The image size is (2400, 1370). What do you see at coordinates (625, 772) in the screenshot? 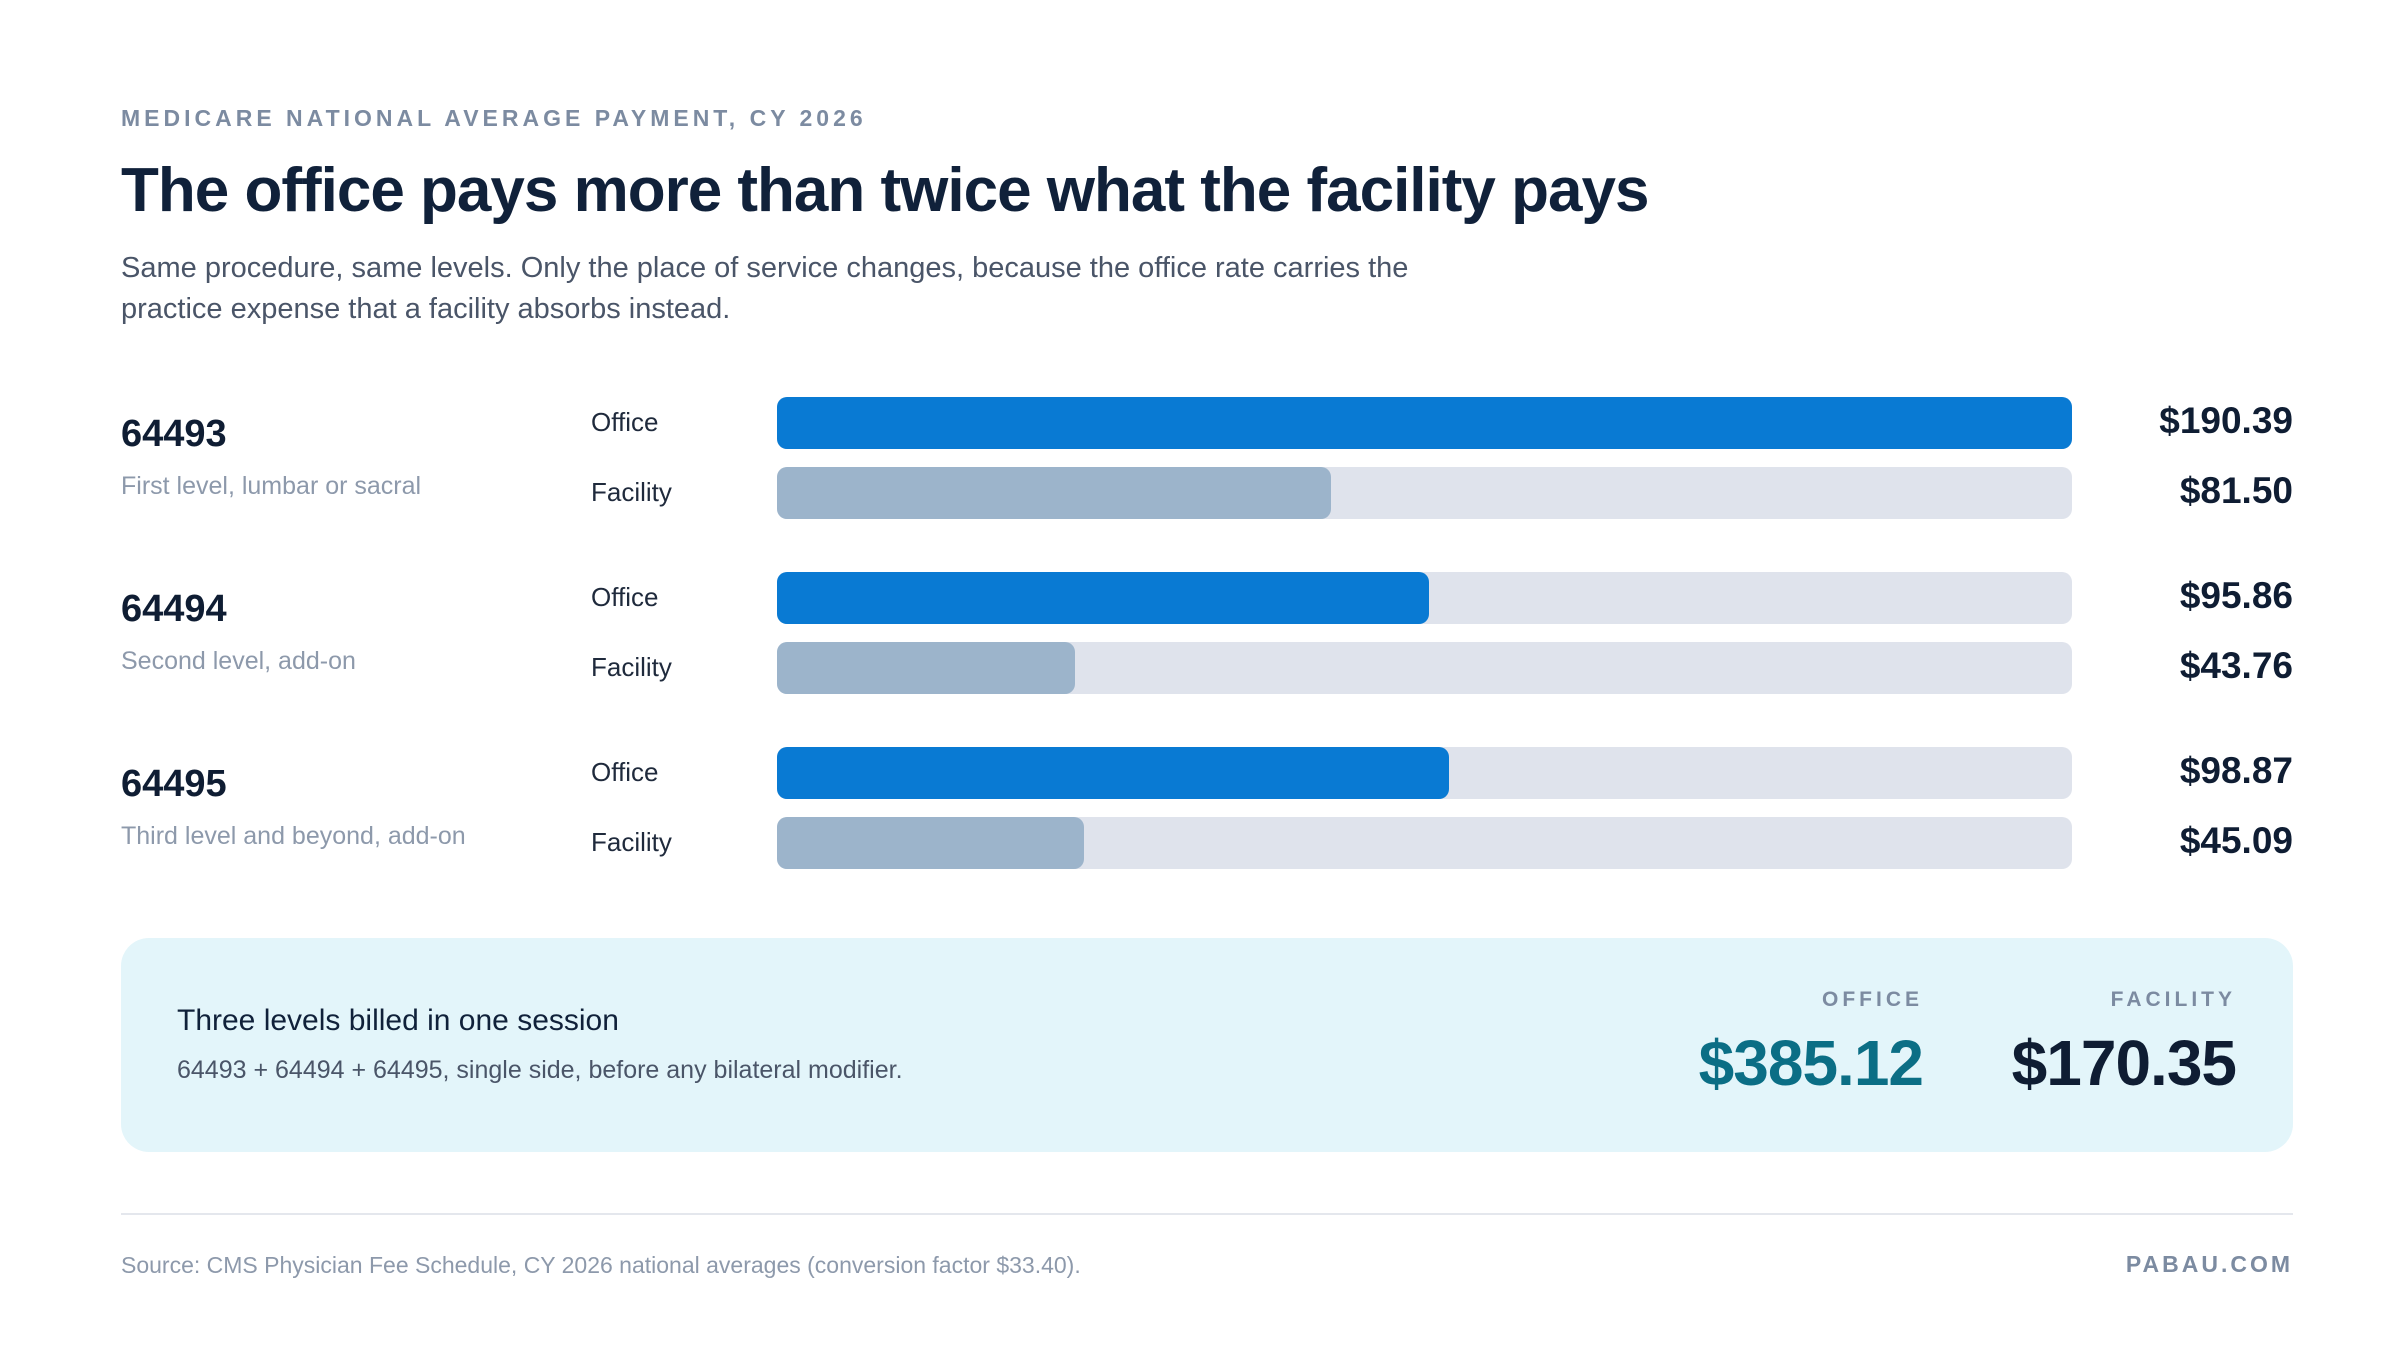
I see `bar-label-64495-office: Office` at bounding box center [625, 772].